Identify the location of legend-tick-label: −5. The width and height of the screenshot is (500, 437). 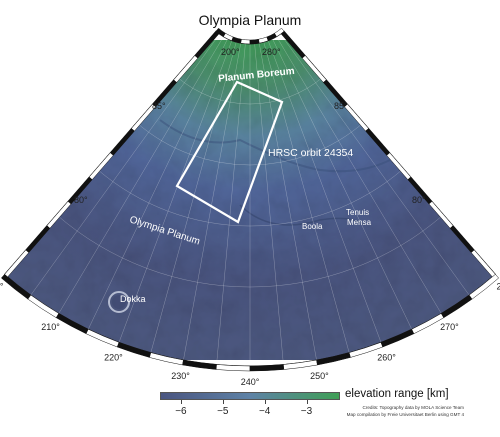
(223, 411).